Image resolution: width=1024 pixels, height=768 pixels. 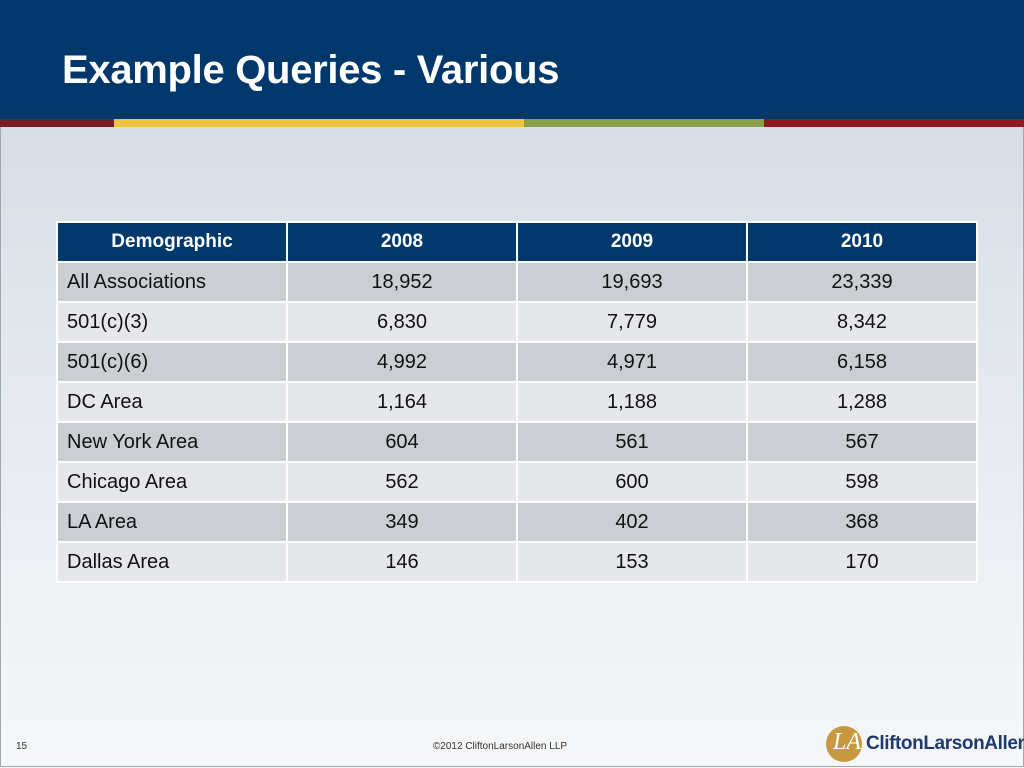 I want to click on logo-mark-icon: LA, so click(x=844, y=744).